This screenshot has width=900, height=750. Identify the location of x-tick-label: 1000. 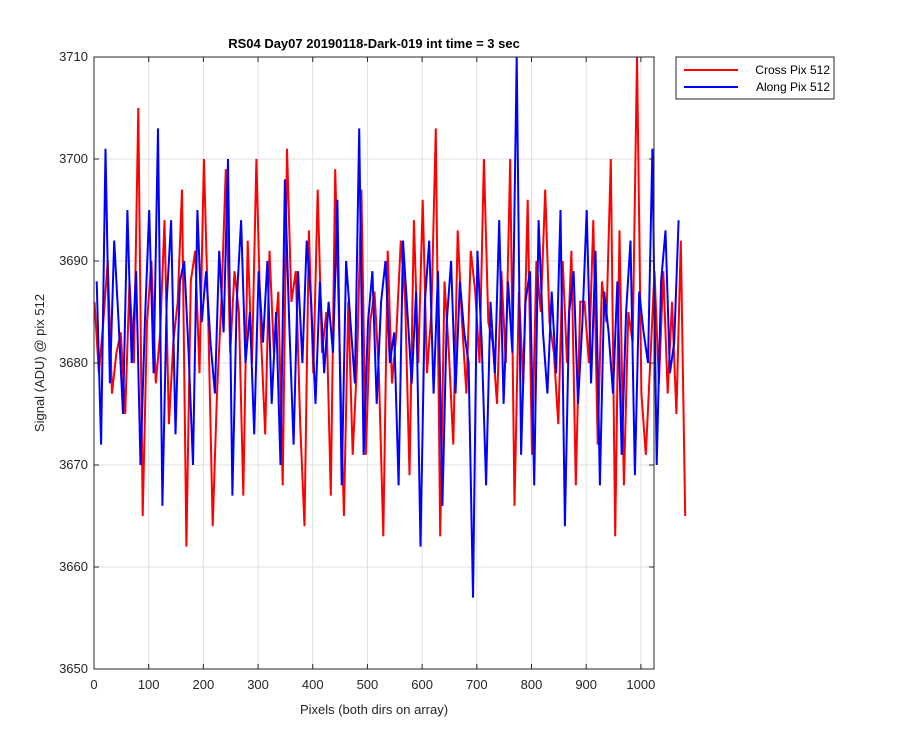
(640, 684).